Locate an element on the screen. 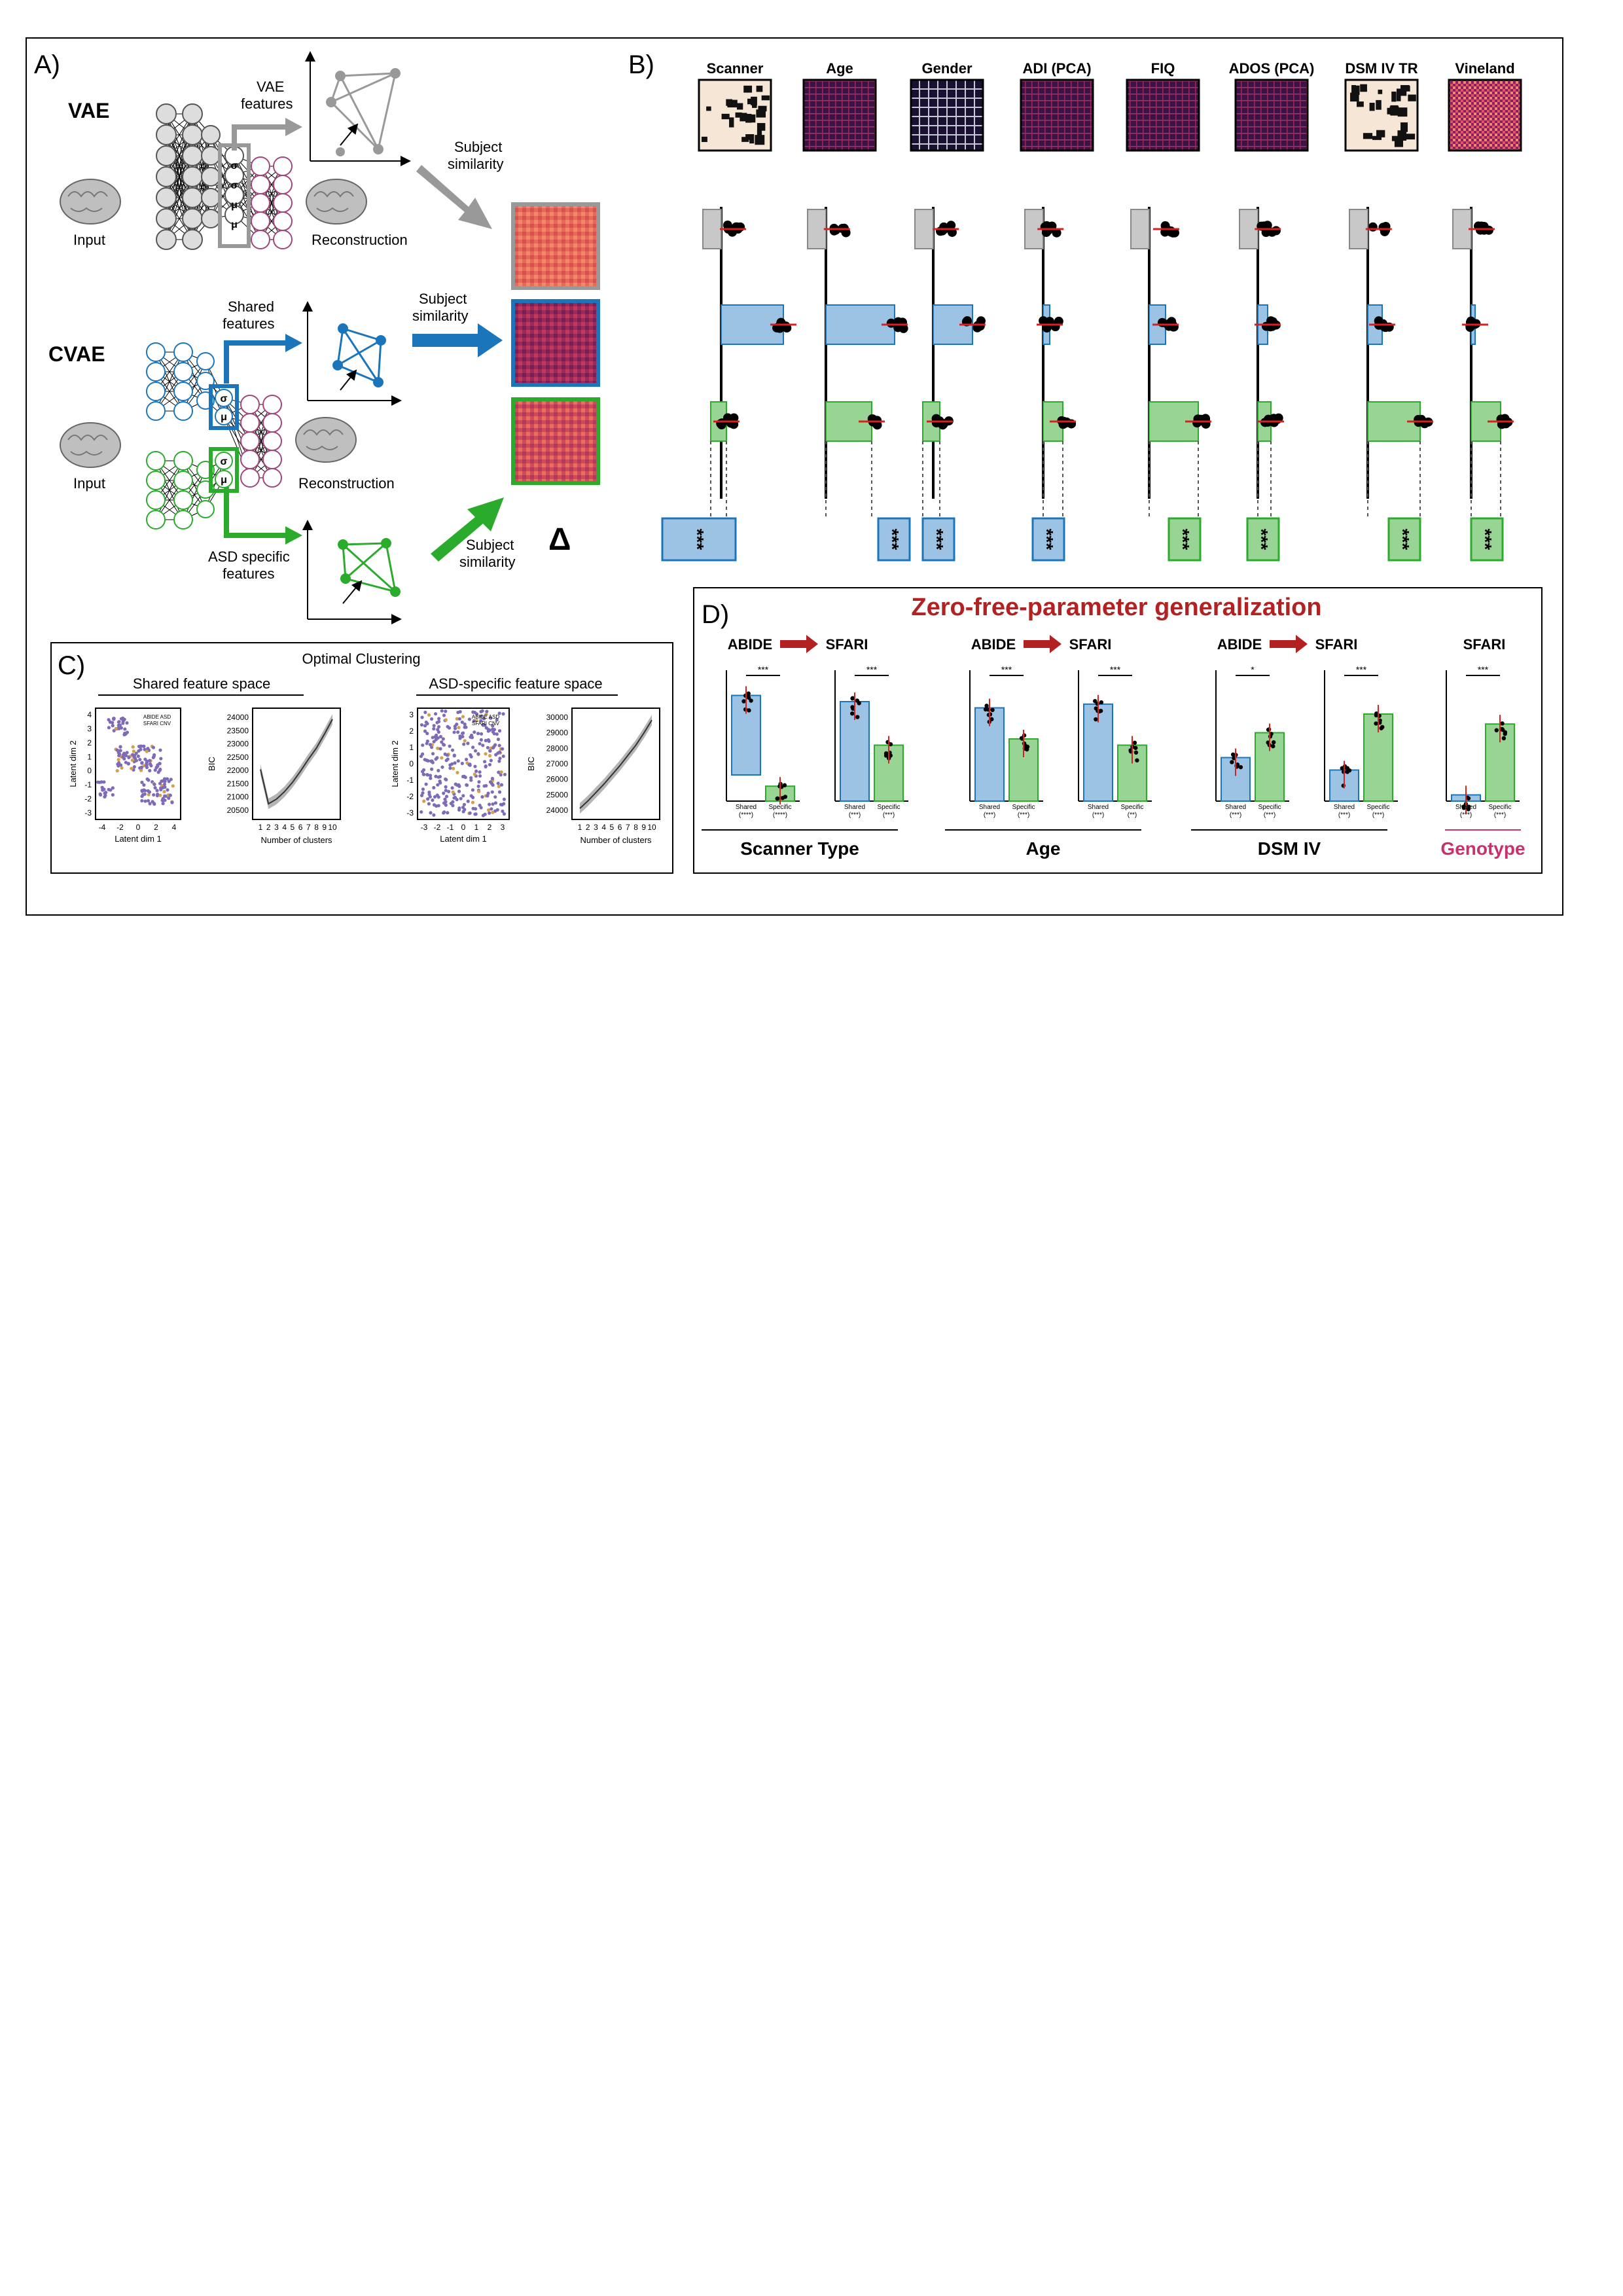 The image size is (1623, 2296). rsa-point is located at coordinates (1055, 327).